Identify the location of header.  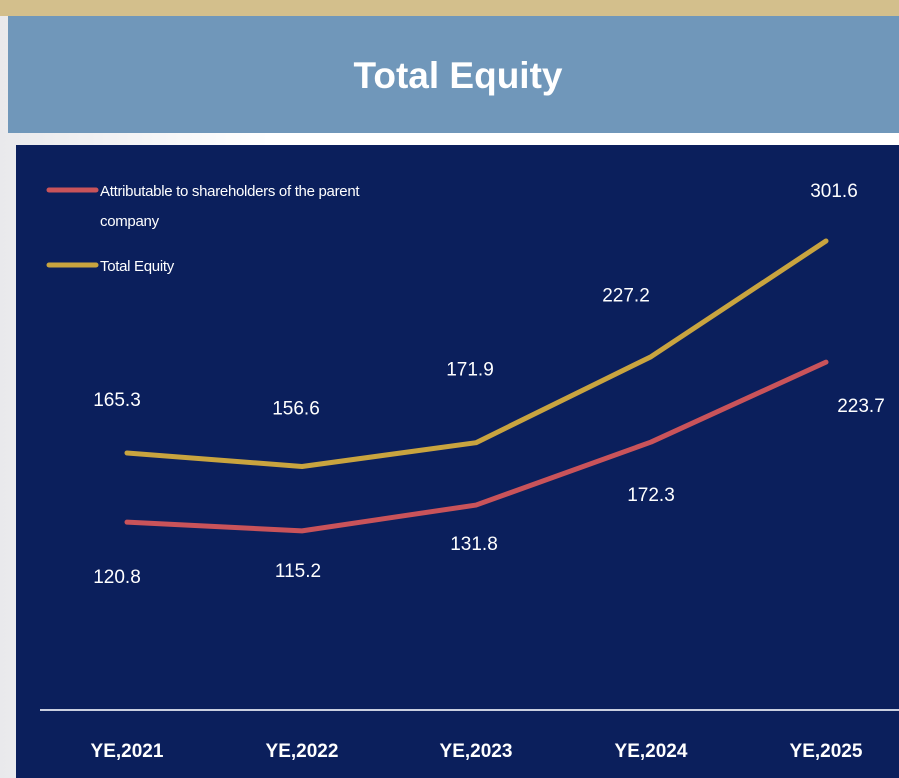
(453, 74).